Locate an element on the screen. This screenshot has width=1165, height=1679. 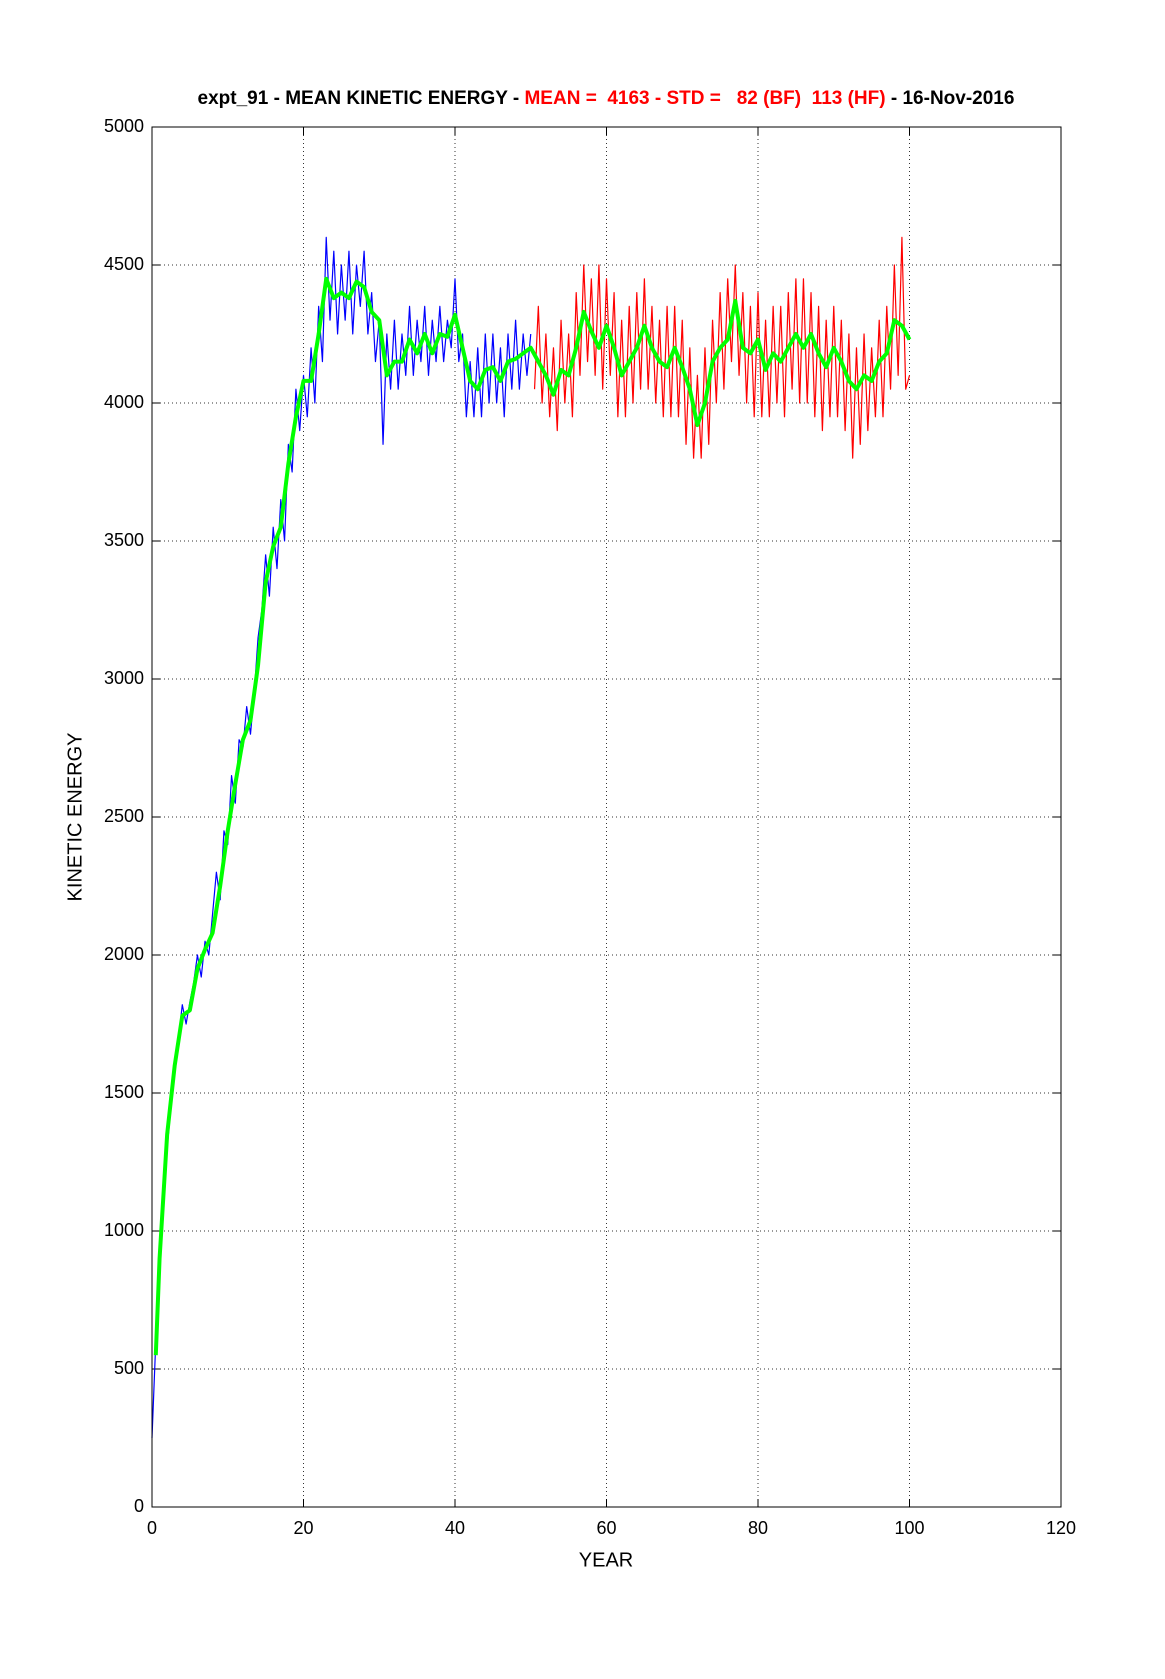
x-tick-label: 80 is located at coordinates (758, 1528).